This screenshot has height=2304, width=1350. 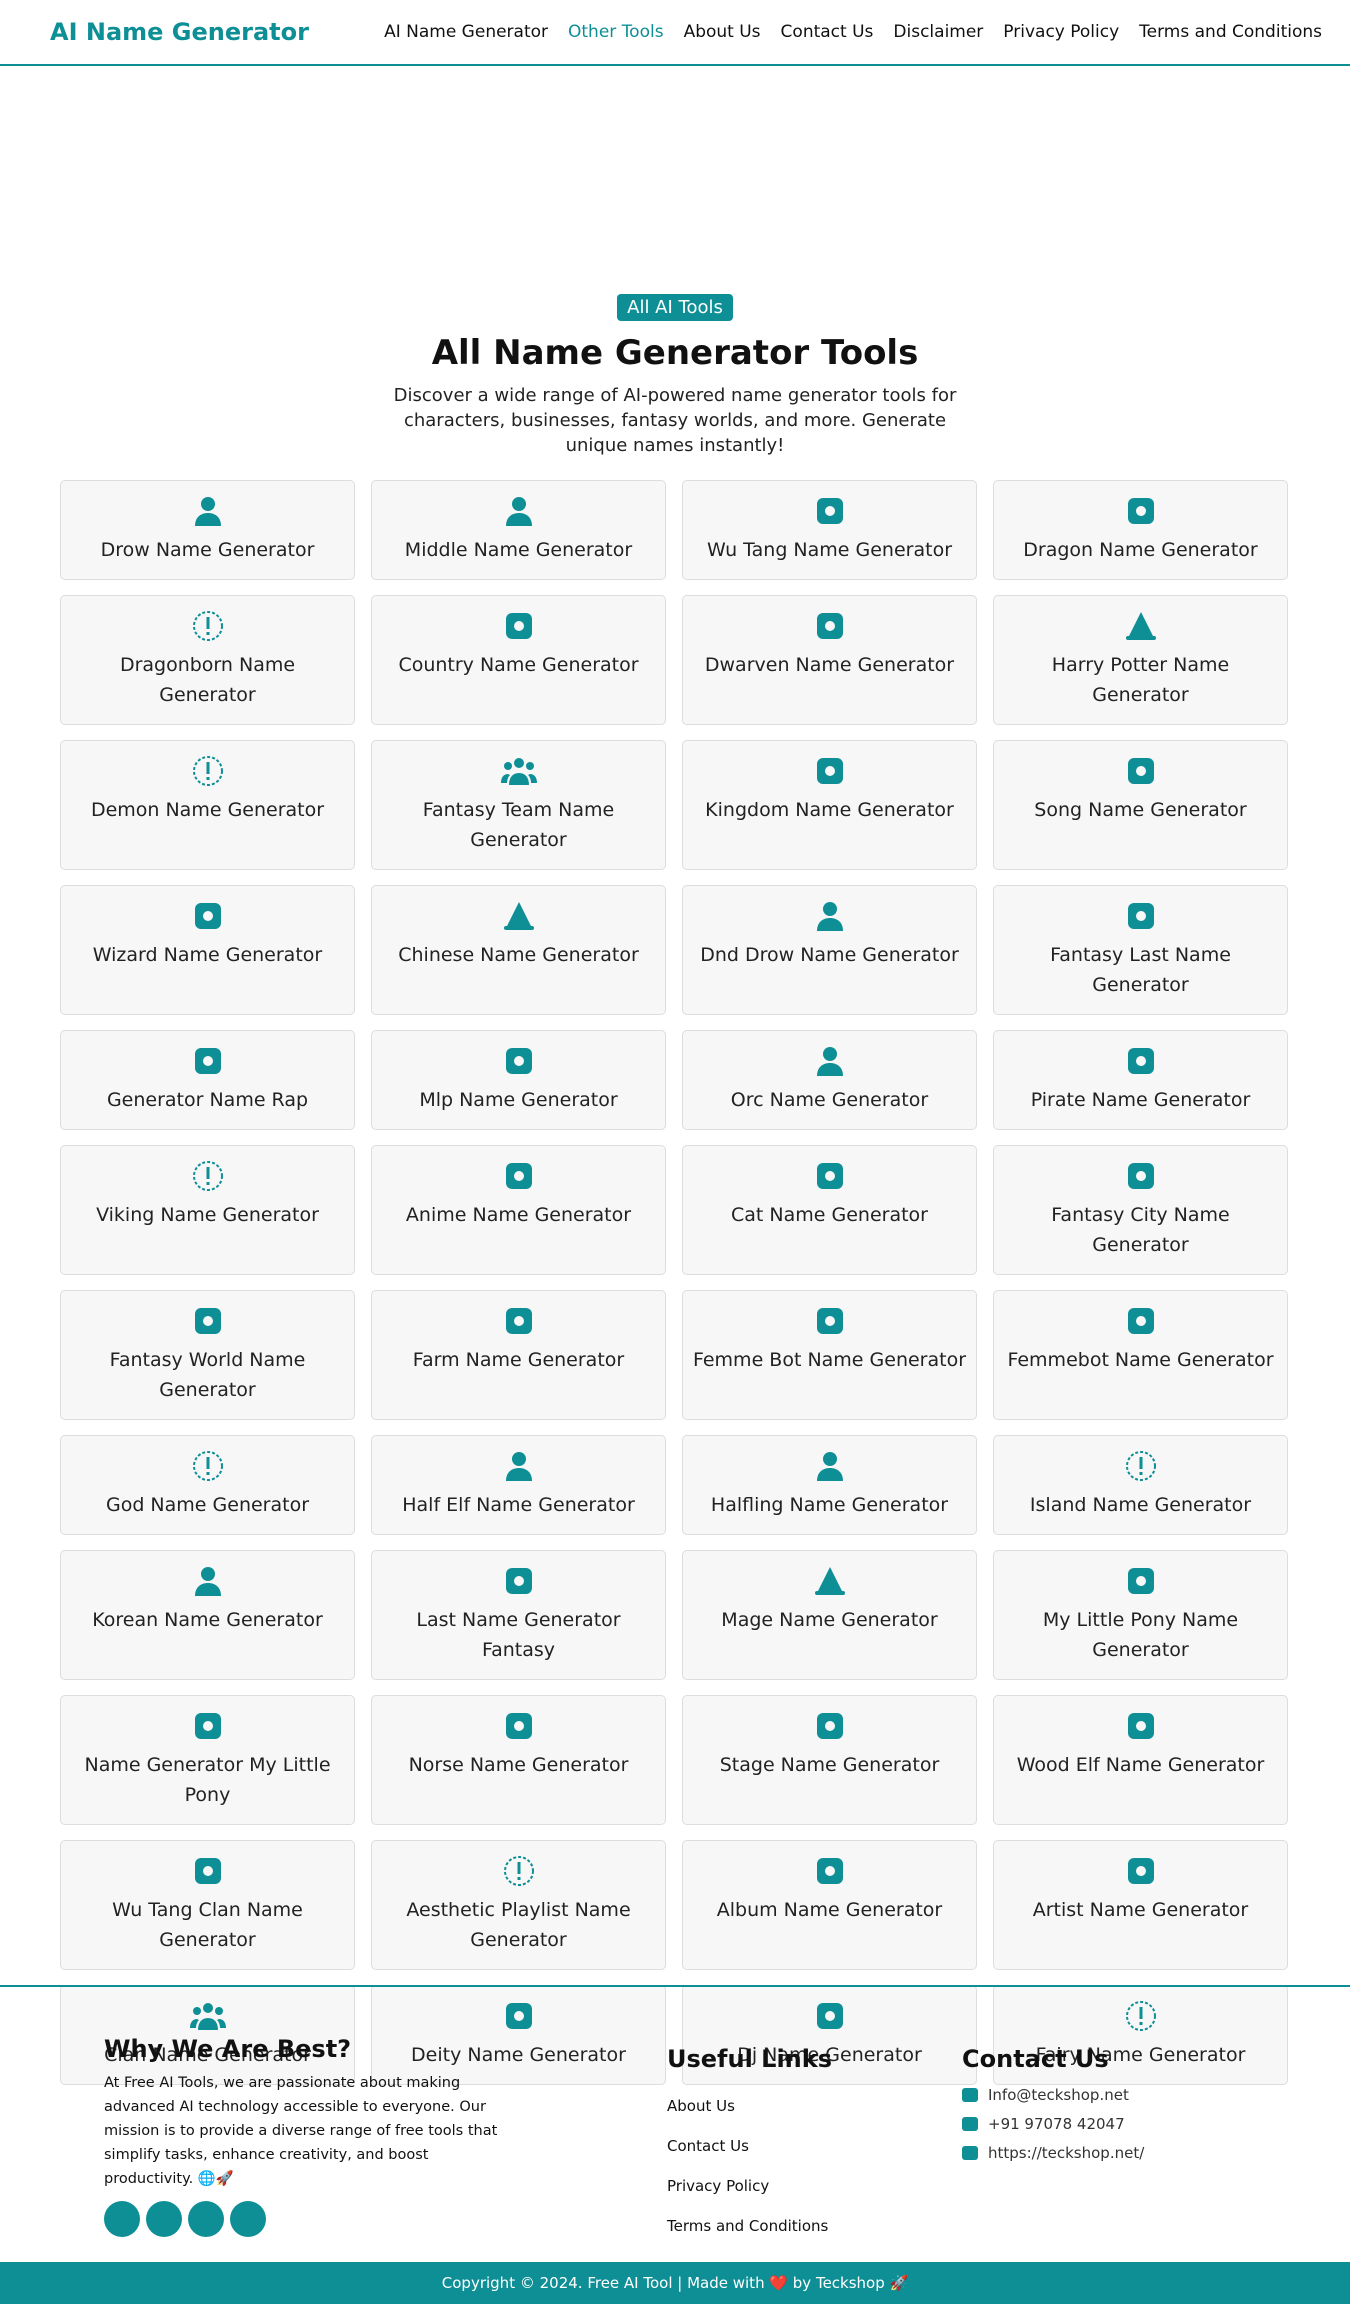 What do you see at coordinates (518, 1905) in the screenshot?
I see `tool-card: Aesthetic Playlist Name Generator` at bounding box center [518, 1905].